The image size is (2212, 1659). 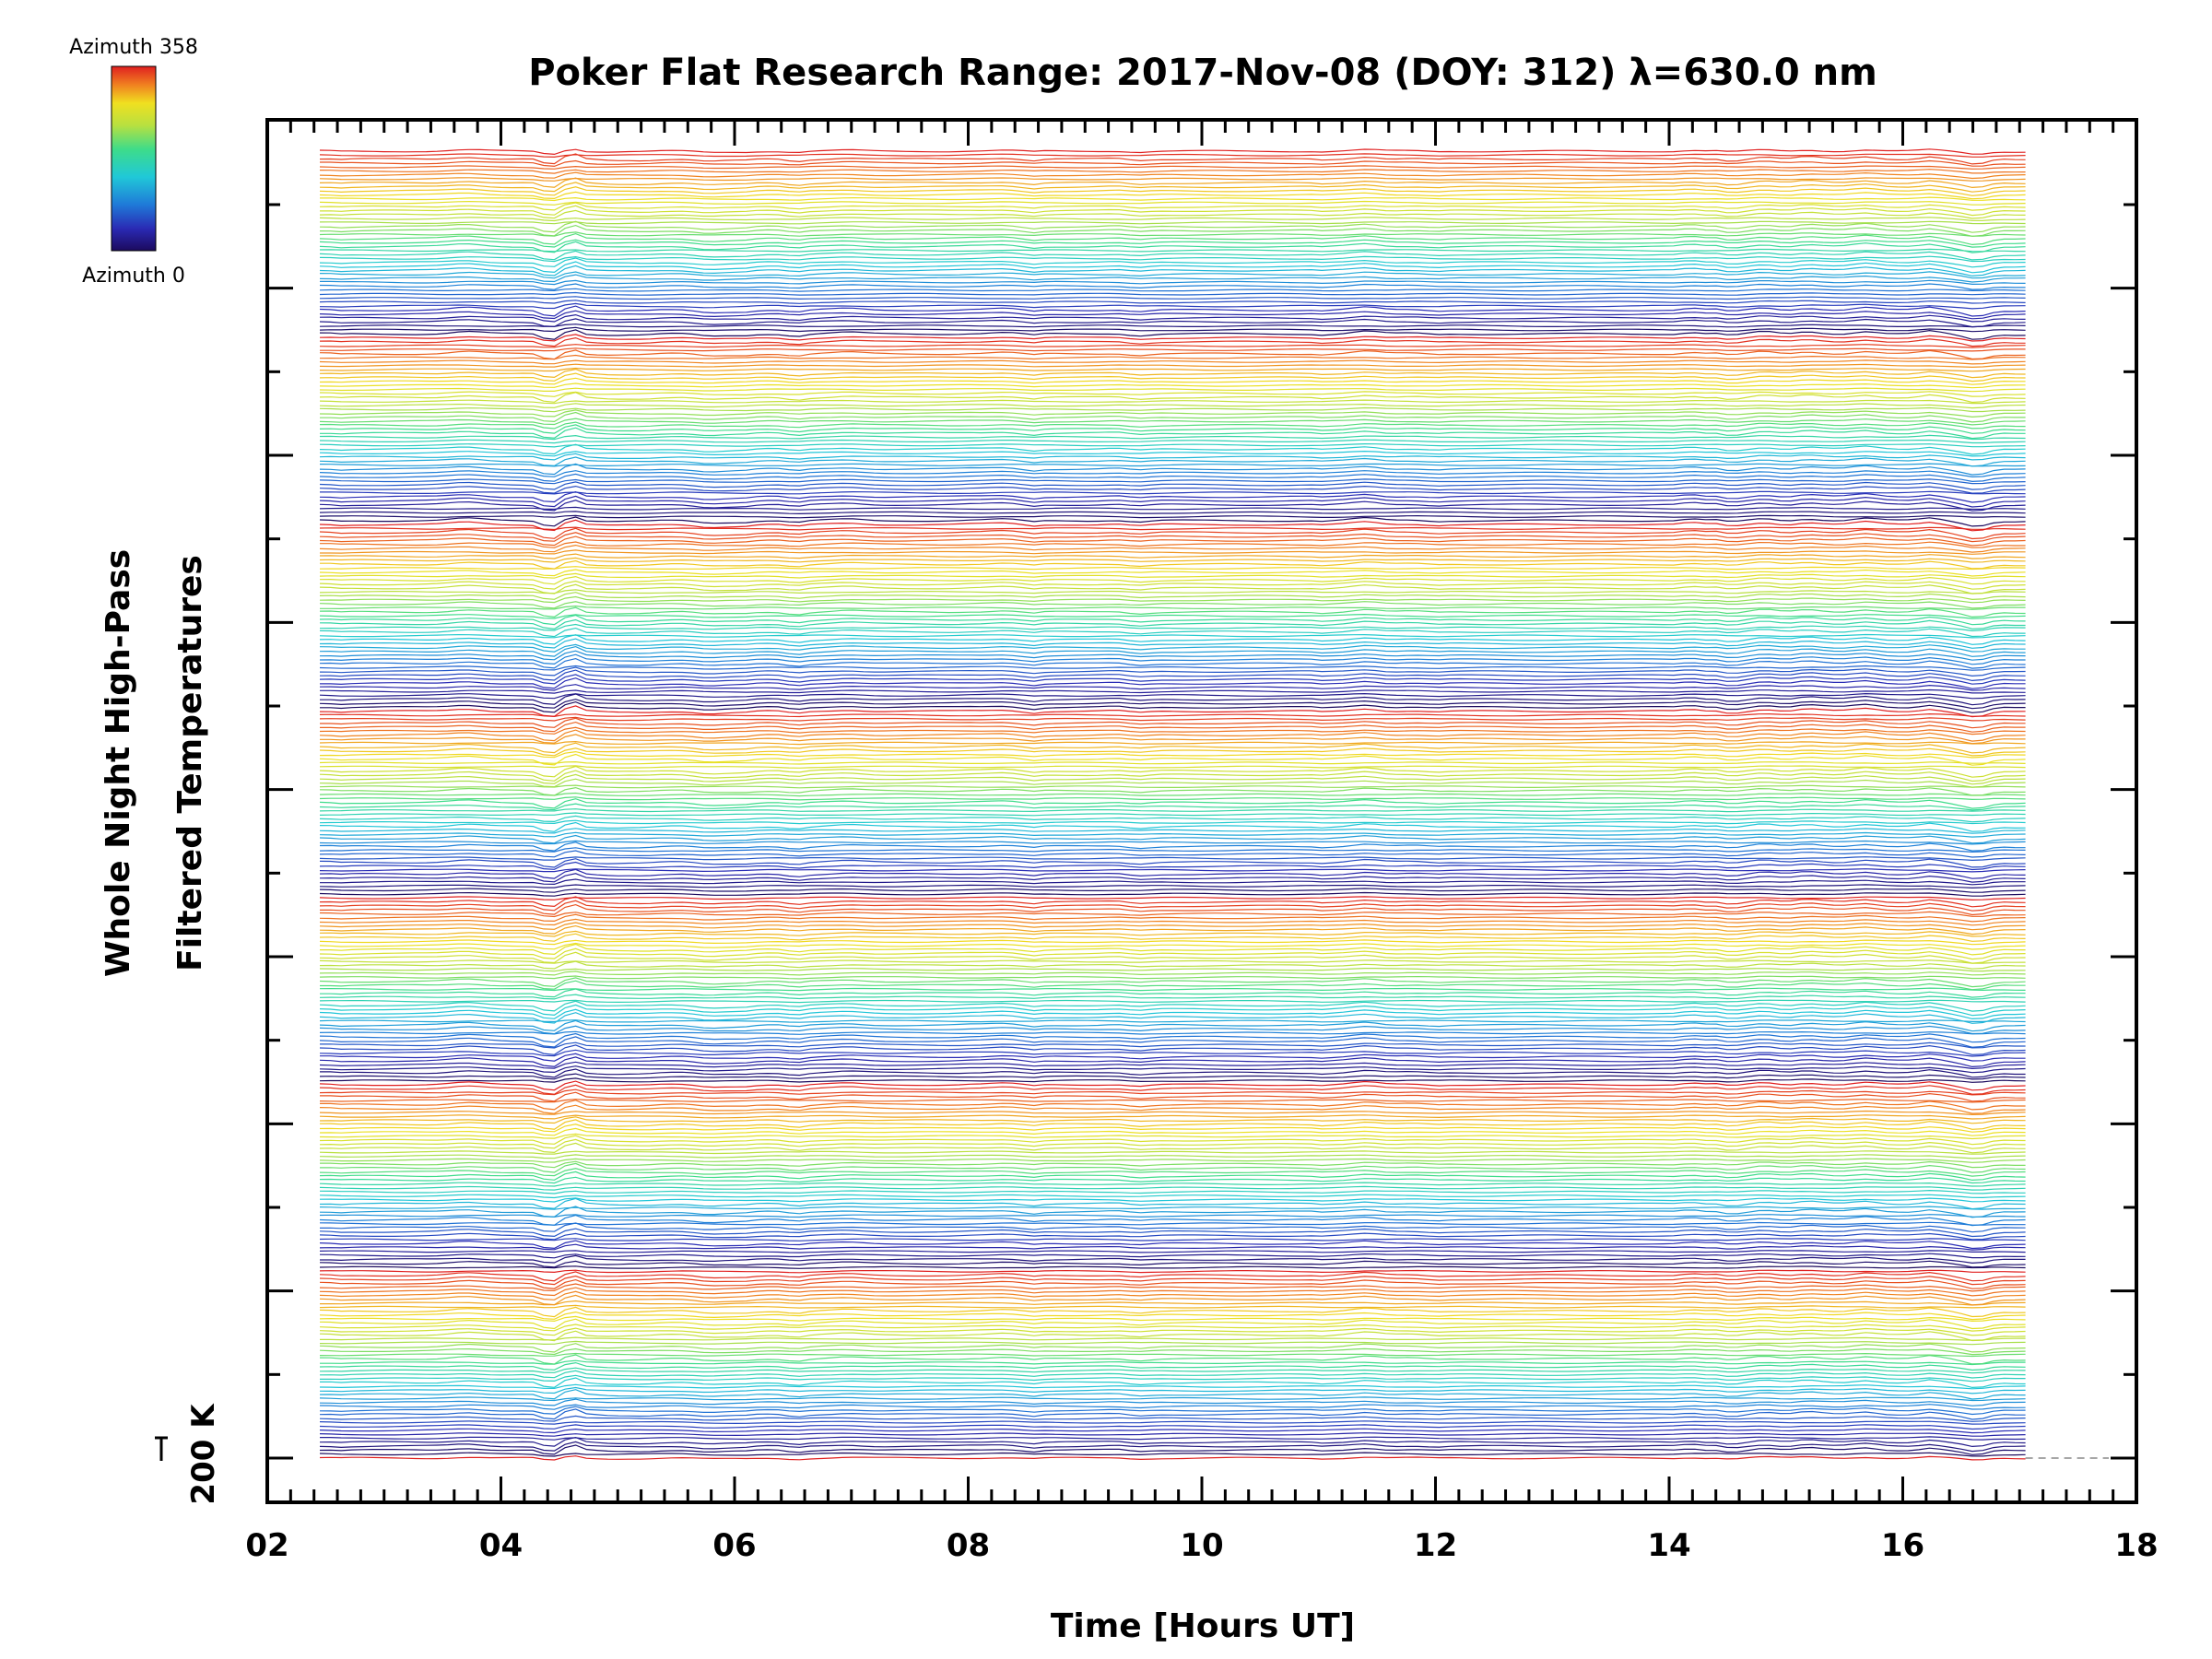 What do you see at coordinates (133, 47) in the screenshot?
I see `colorbar-top-label: Azimuth 358` at bounding box center [133, 47].